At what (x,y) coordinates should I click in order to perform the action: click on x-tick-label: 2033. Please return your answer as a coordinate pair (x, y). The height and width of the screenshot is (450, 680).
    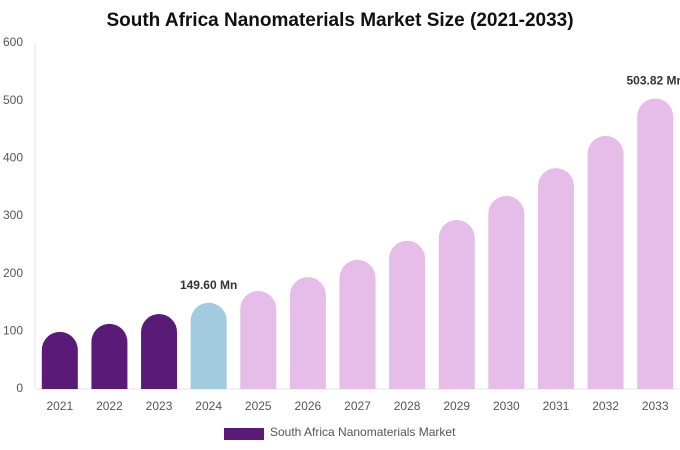
    Looking at the image, I should click on (655, 406).